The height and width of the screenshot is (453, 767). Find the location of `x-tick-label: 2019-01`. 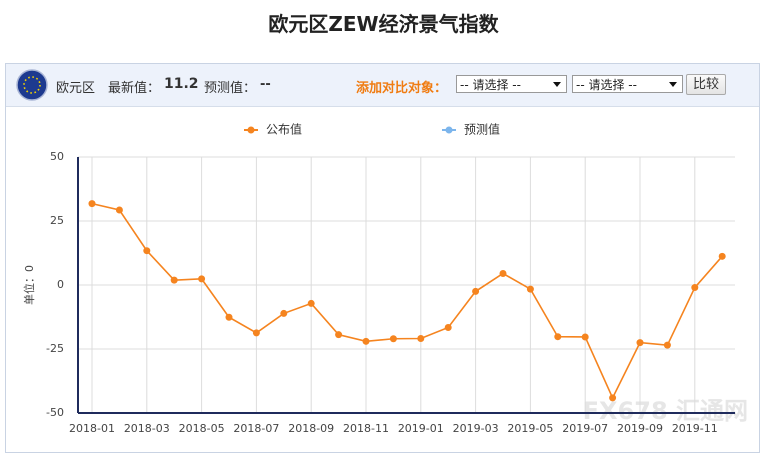

x-tick-label: 2019-01 is located at coordinates (421, 428).